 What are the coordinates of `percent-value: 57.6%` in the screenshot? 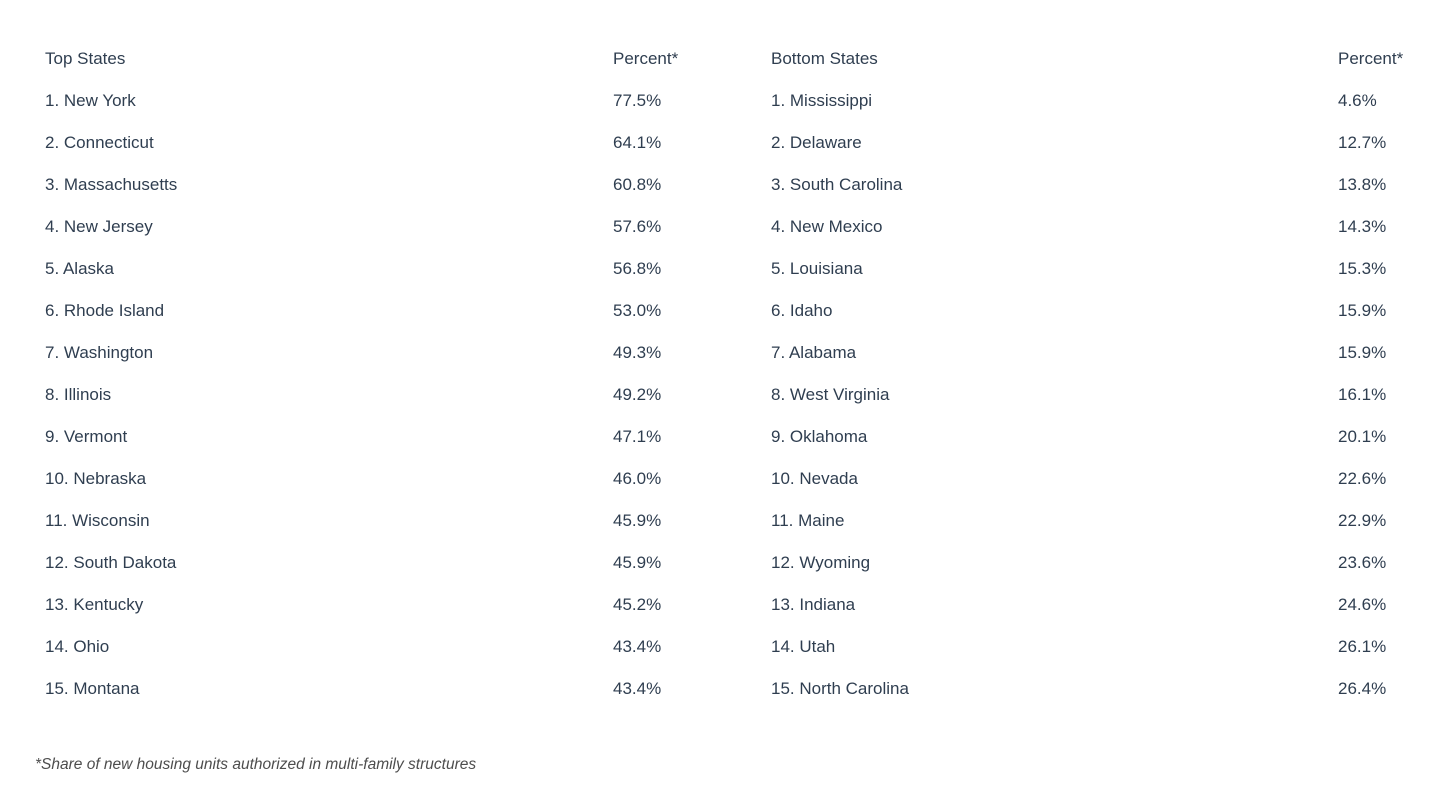 It's located at (637, 226).